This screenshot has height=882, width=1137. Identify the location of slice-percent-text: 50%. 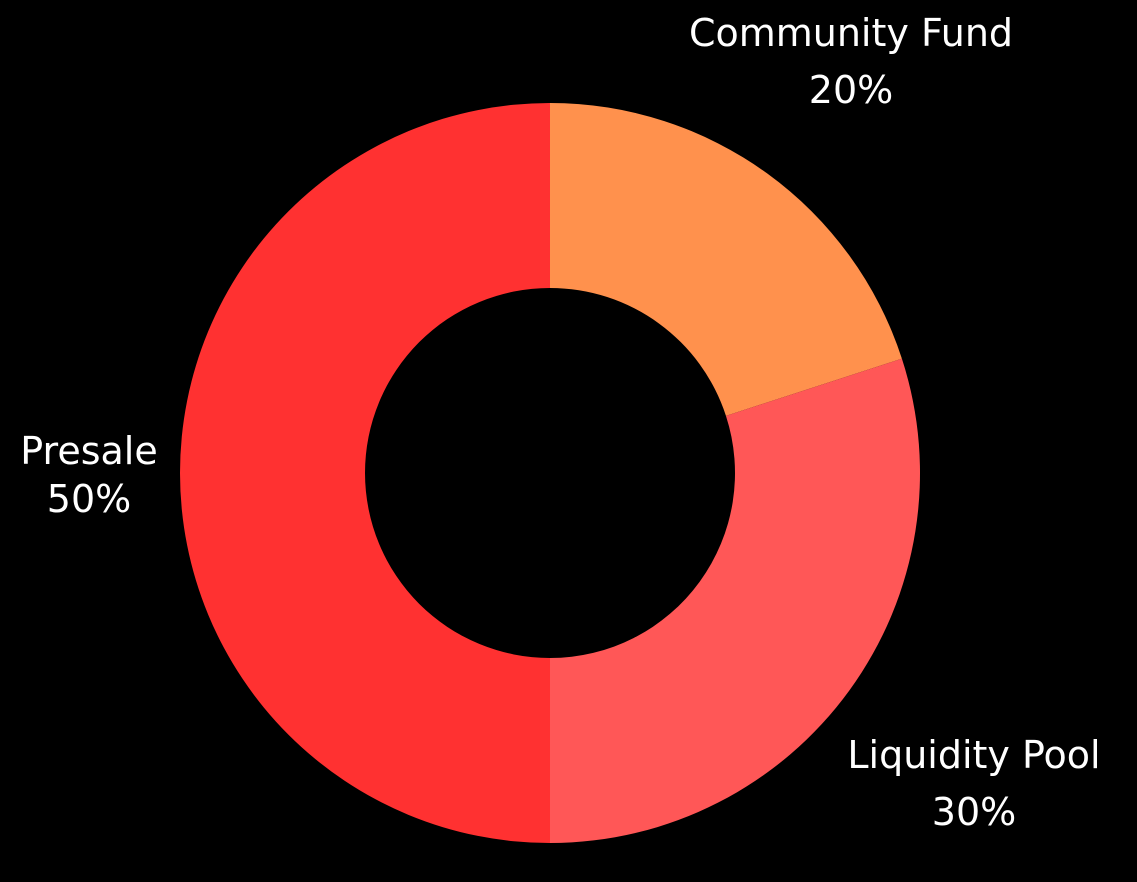
(89, 499).